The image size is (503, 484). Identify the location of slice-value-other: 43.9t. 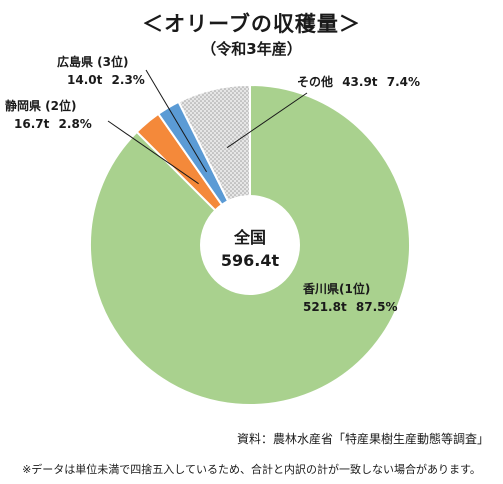
(360, 82).